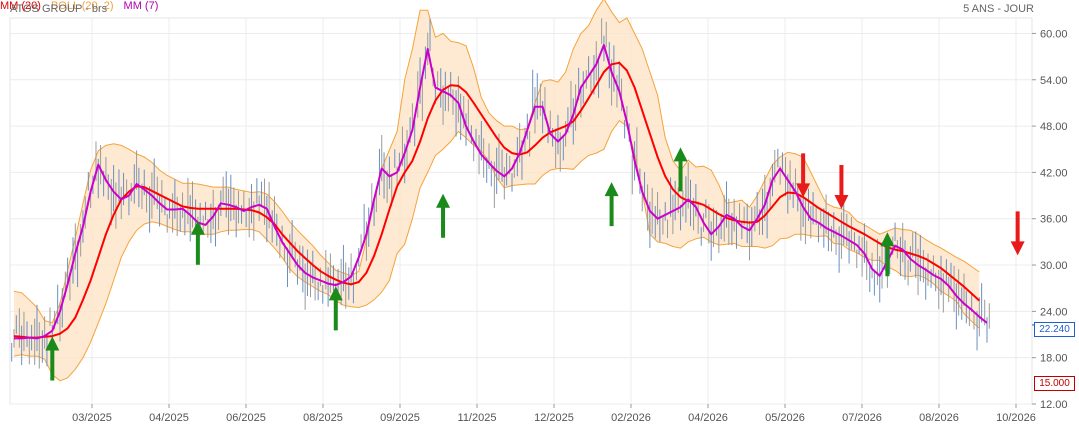 This screenshot has height=427, width=1079. What do you see at coordinates (1054, 312) in the screenshot?
I see `y-tick-label: 24.00` at bounding box center [1054, 312].